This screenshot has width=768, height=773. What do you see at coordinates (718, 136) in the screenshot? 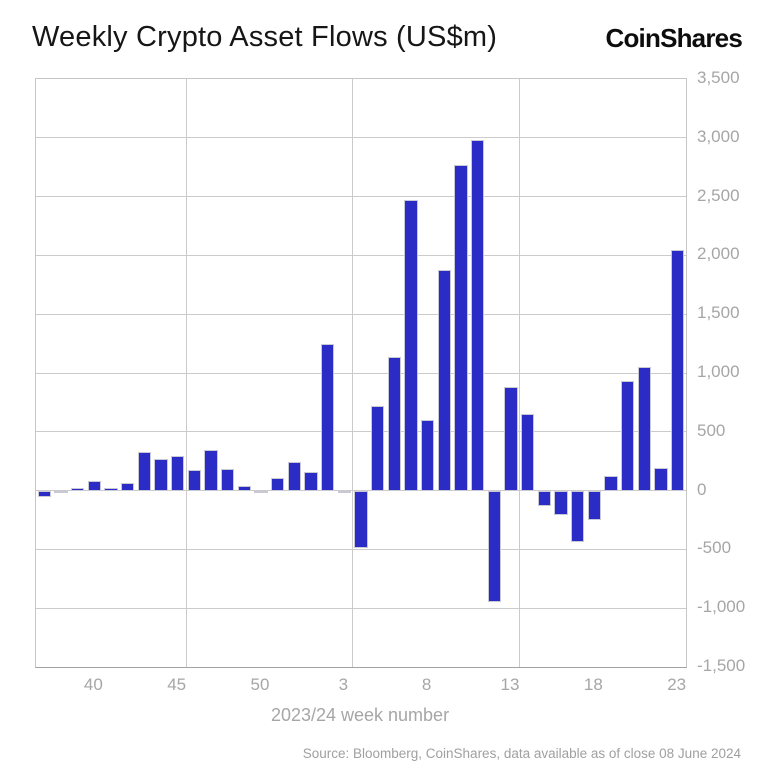
I see `y-axis-tick-label: 3,000` at bounding box center [718, 136].